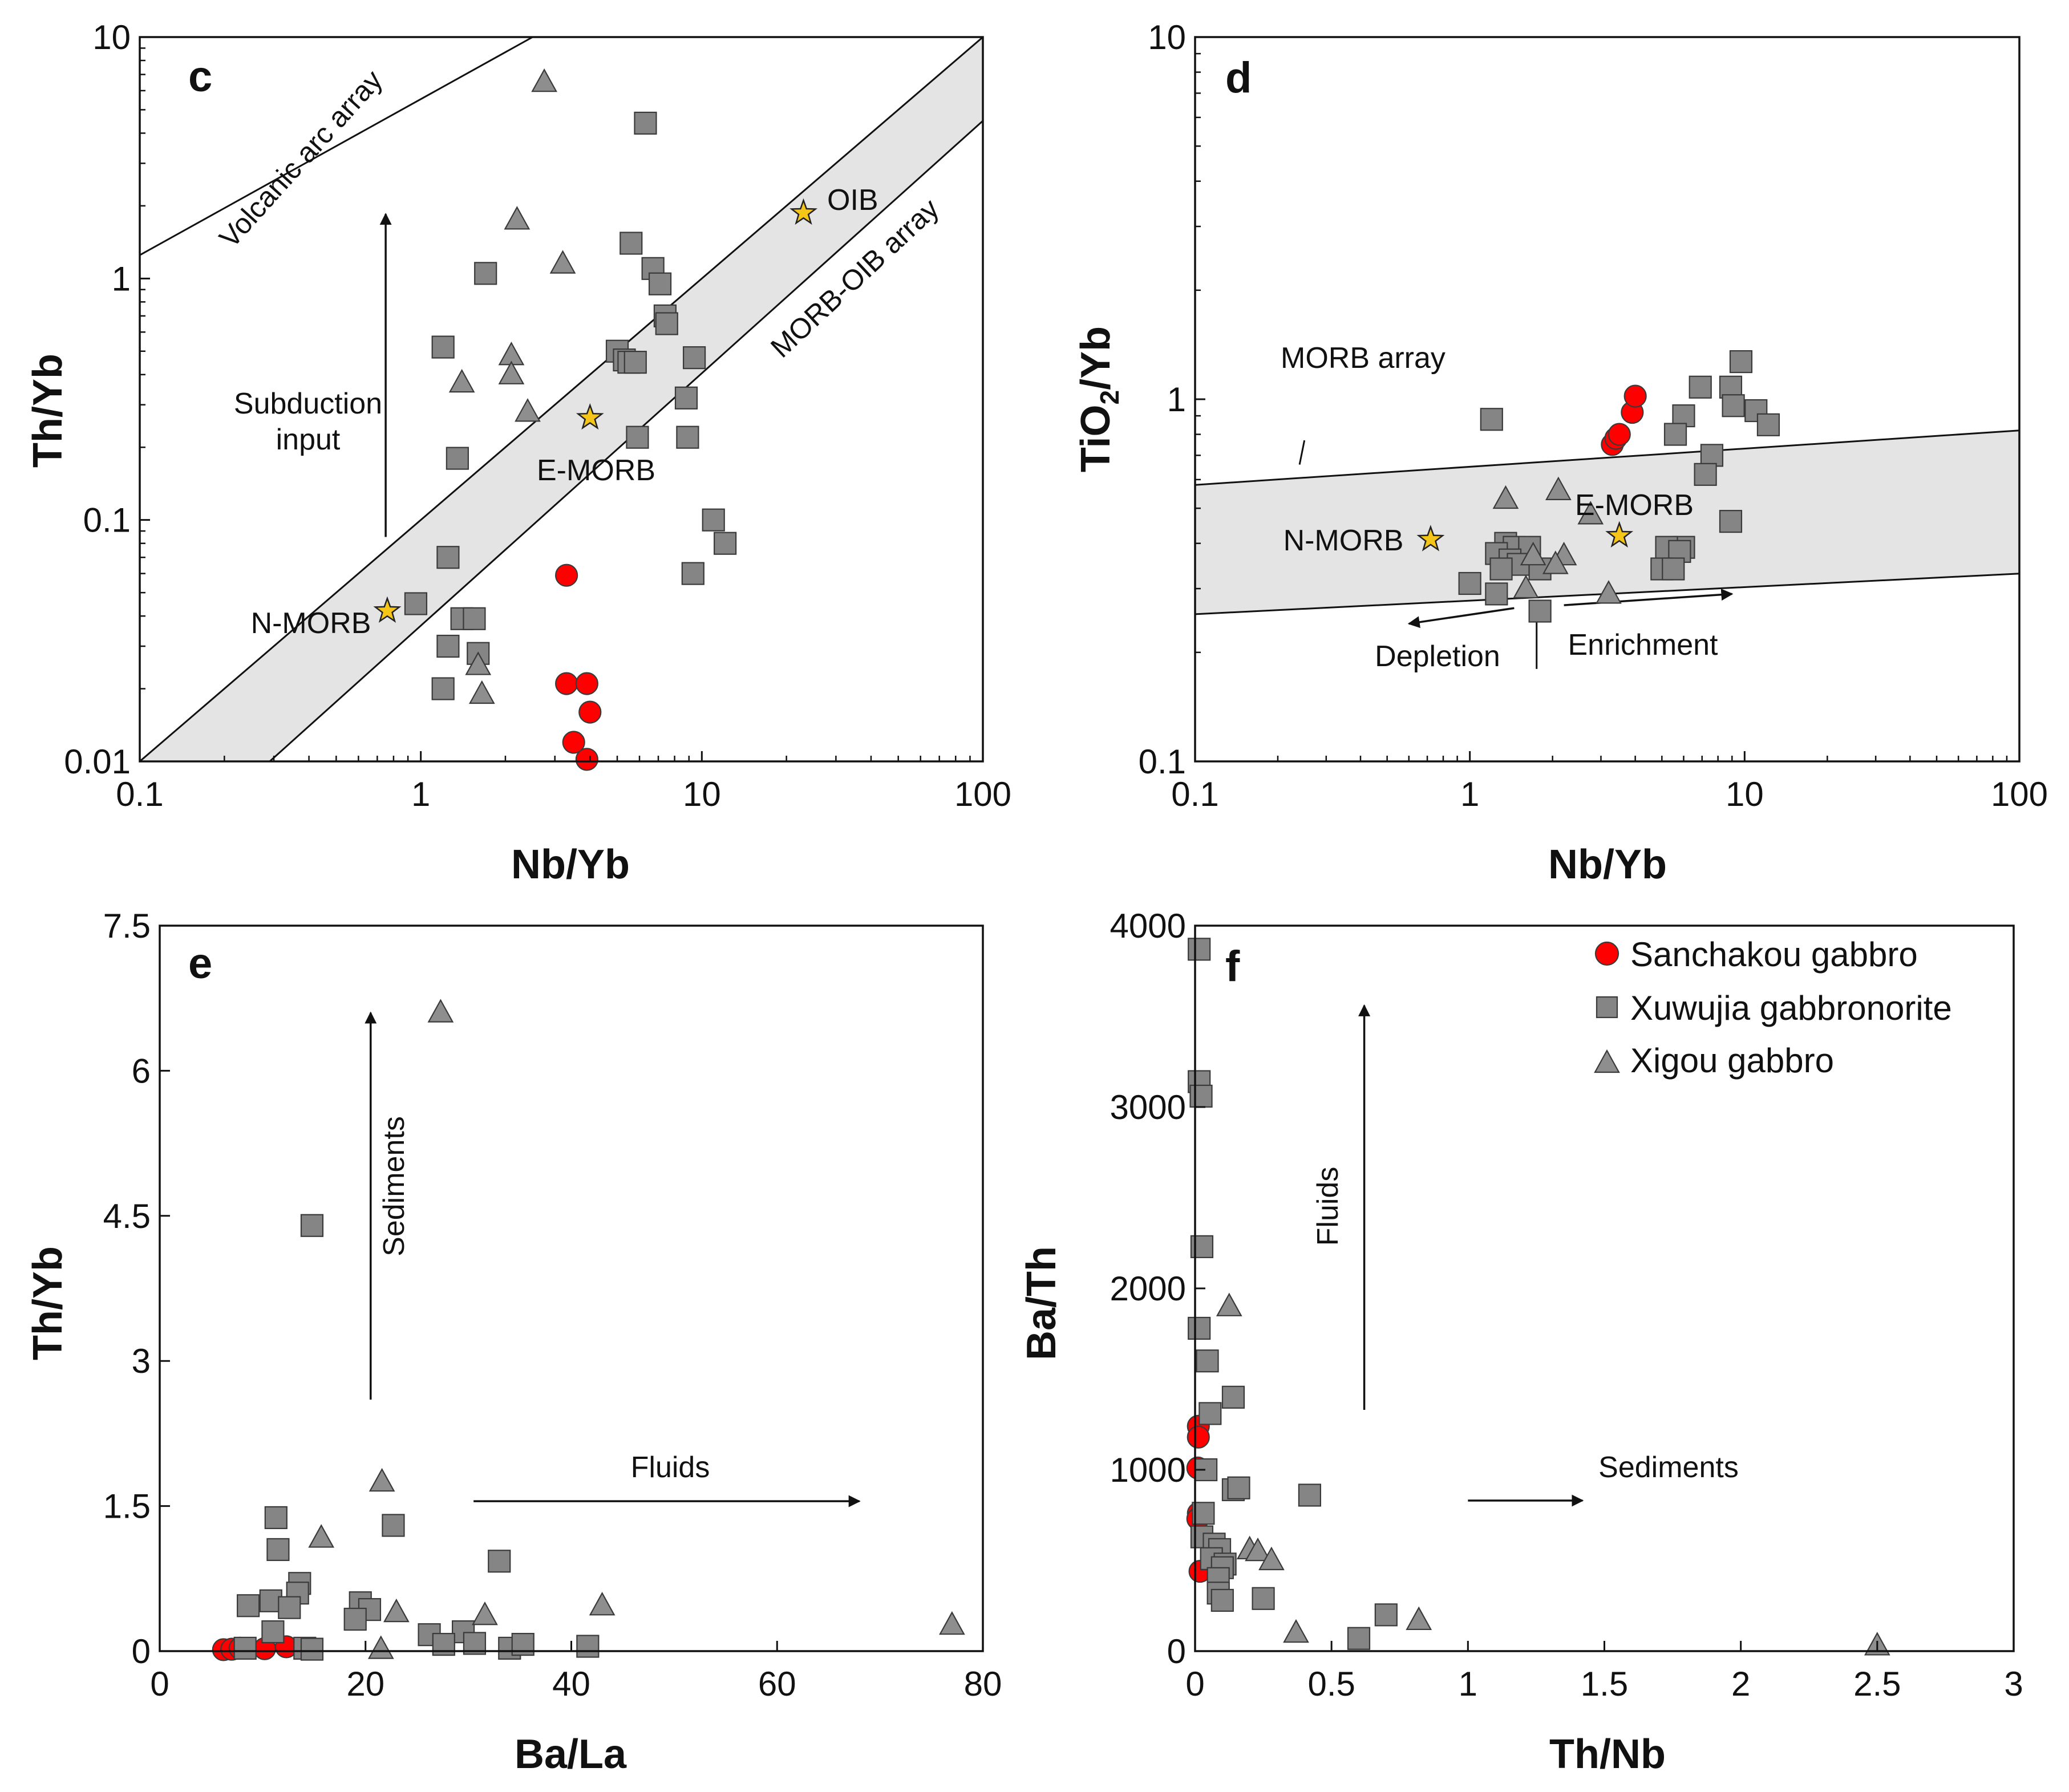 Image resolution: width=2069 pixels, height=1792 pixels. Describe the element at coordinates (98, 762) in the screenshot. I see `panel-c-y-tick-label-0: 0.01` at that location.